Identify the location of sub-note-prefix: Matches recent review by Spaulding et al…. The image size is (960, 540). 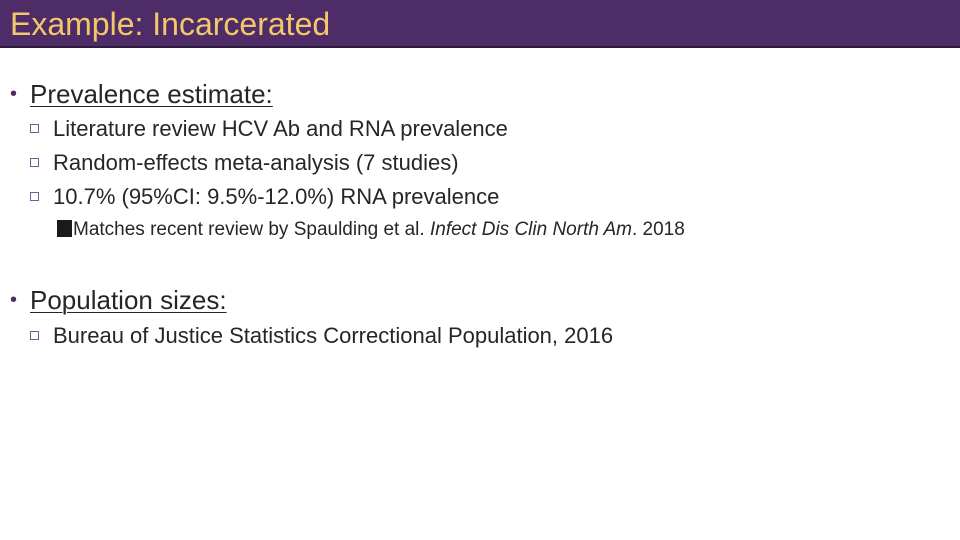
(251, 229).